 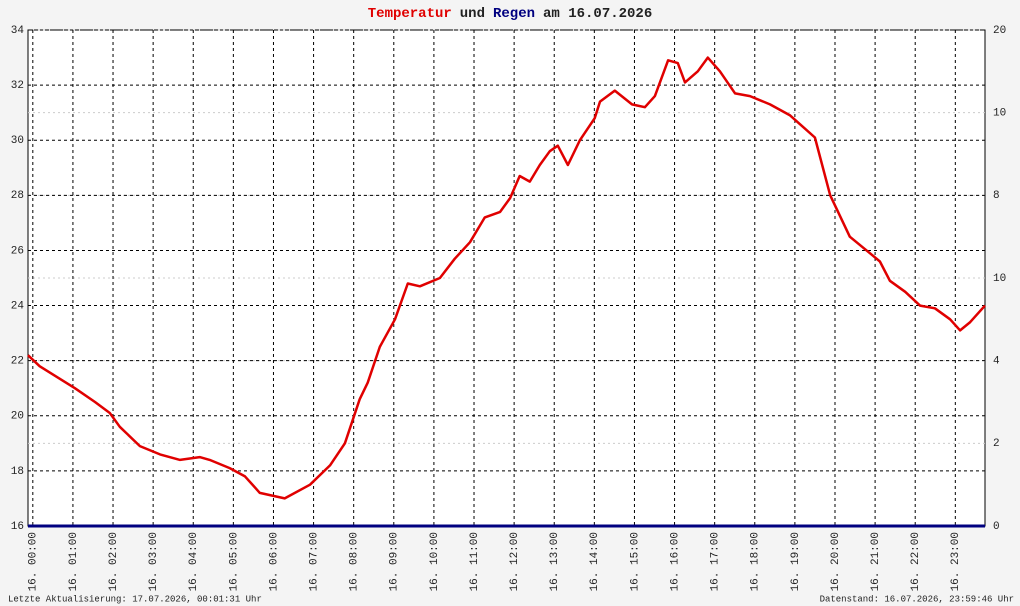 I want to click on x-tick-label: 16. 12:00, so click(x=515, y=561).